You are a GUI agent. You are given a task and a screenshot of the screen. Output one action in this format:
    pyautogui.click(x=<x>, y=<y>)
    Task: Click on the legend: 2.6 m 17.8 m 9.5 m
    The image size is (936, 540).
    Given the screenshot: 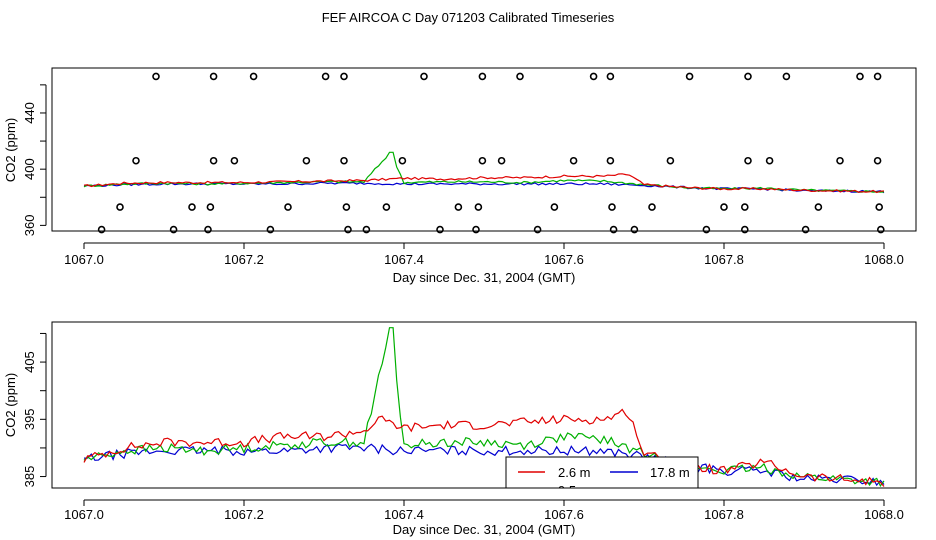 What is the action you would take?
    pyautogui.click(x=602, y=477)
    